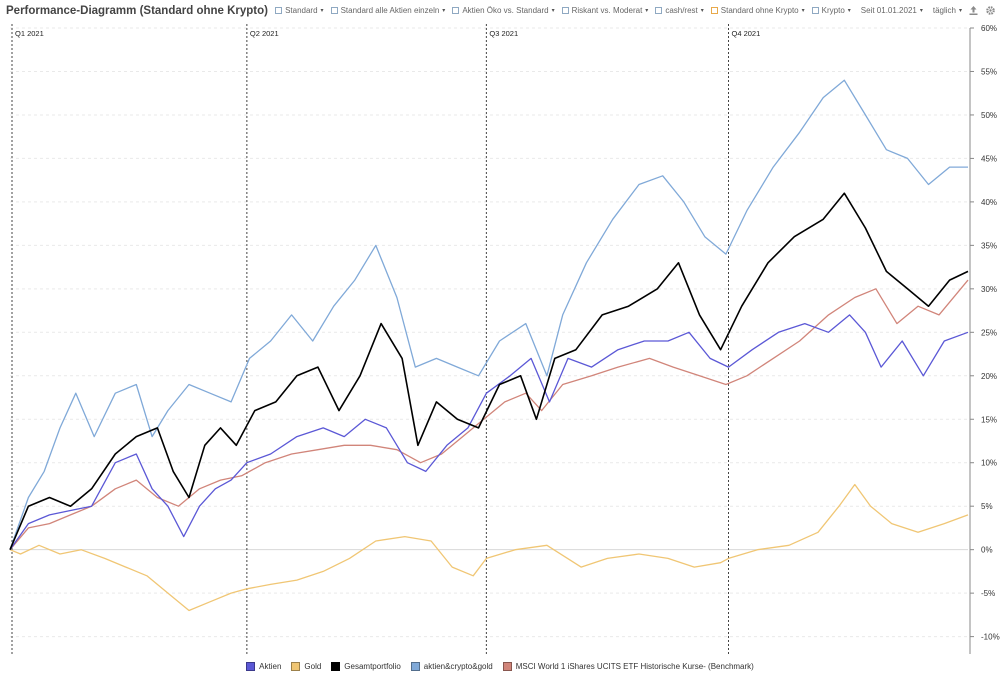 The image size is (1000, 680). I want to click on legend-item: Gold, so click(306, 666).